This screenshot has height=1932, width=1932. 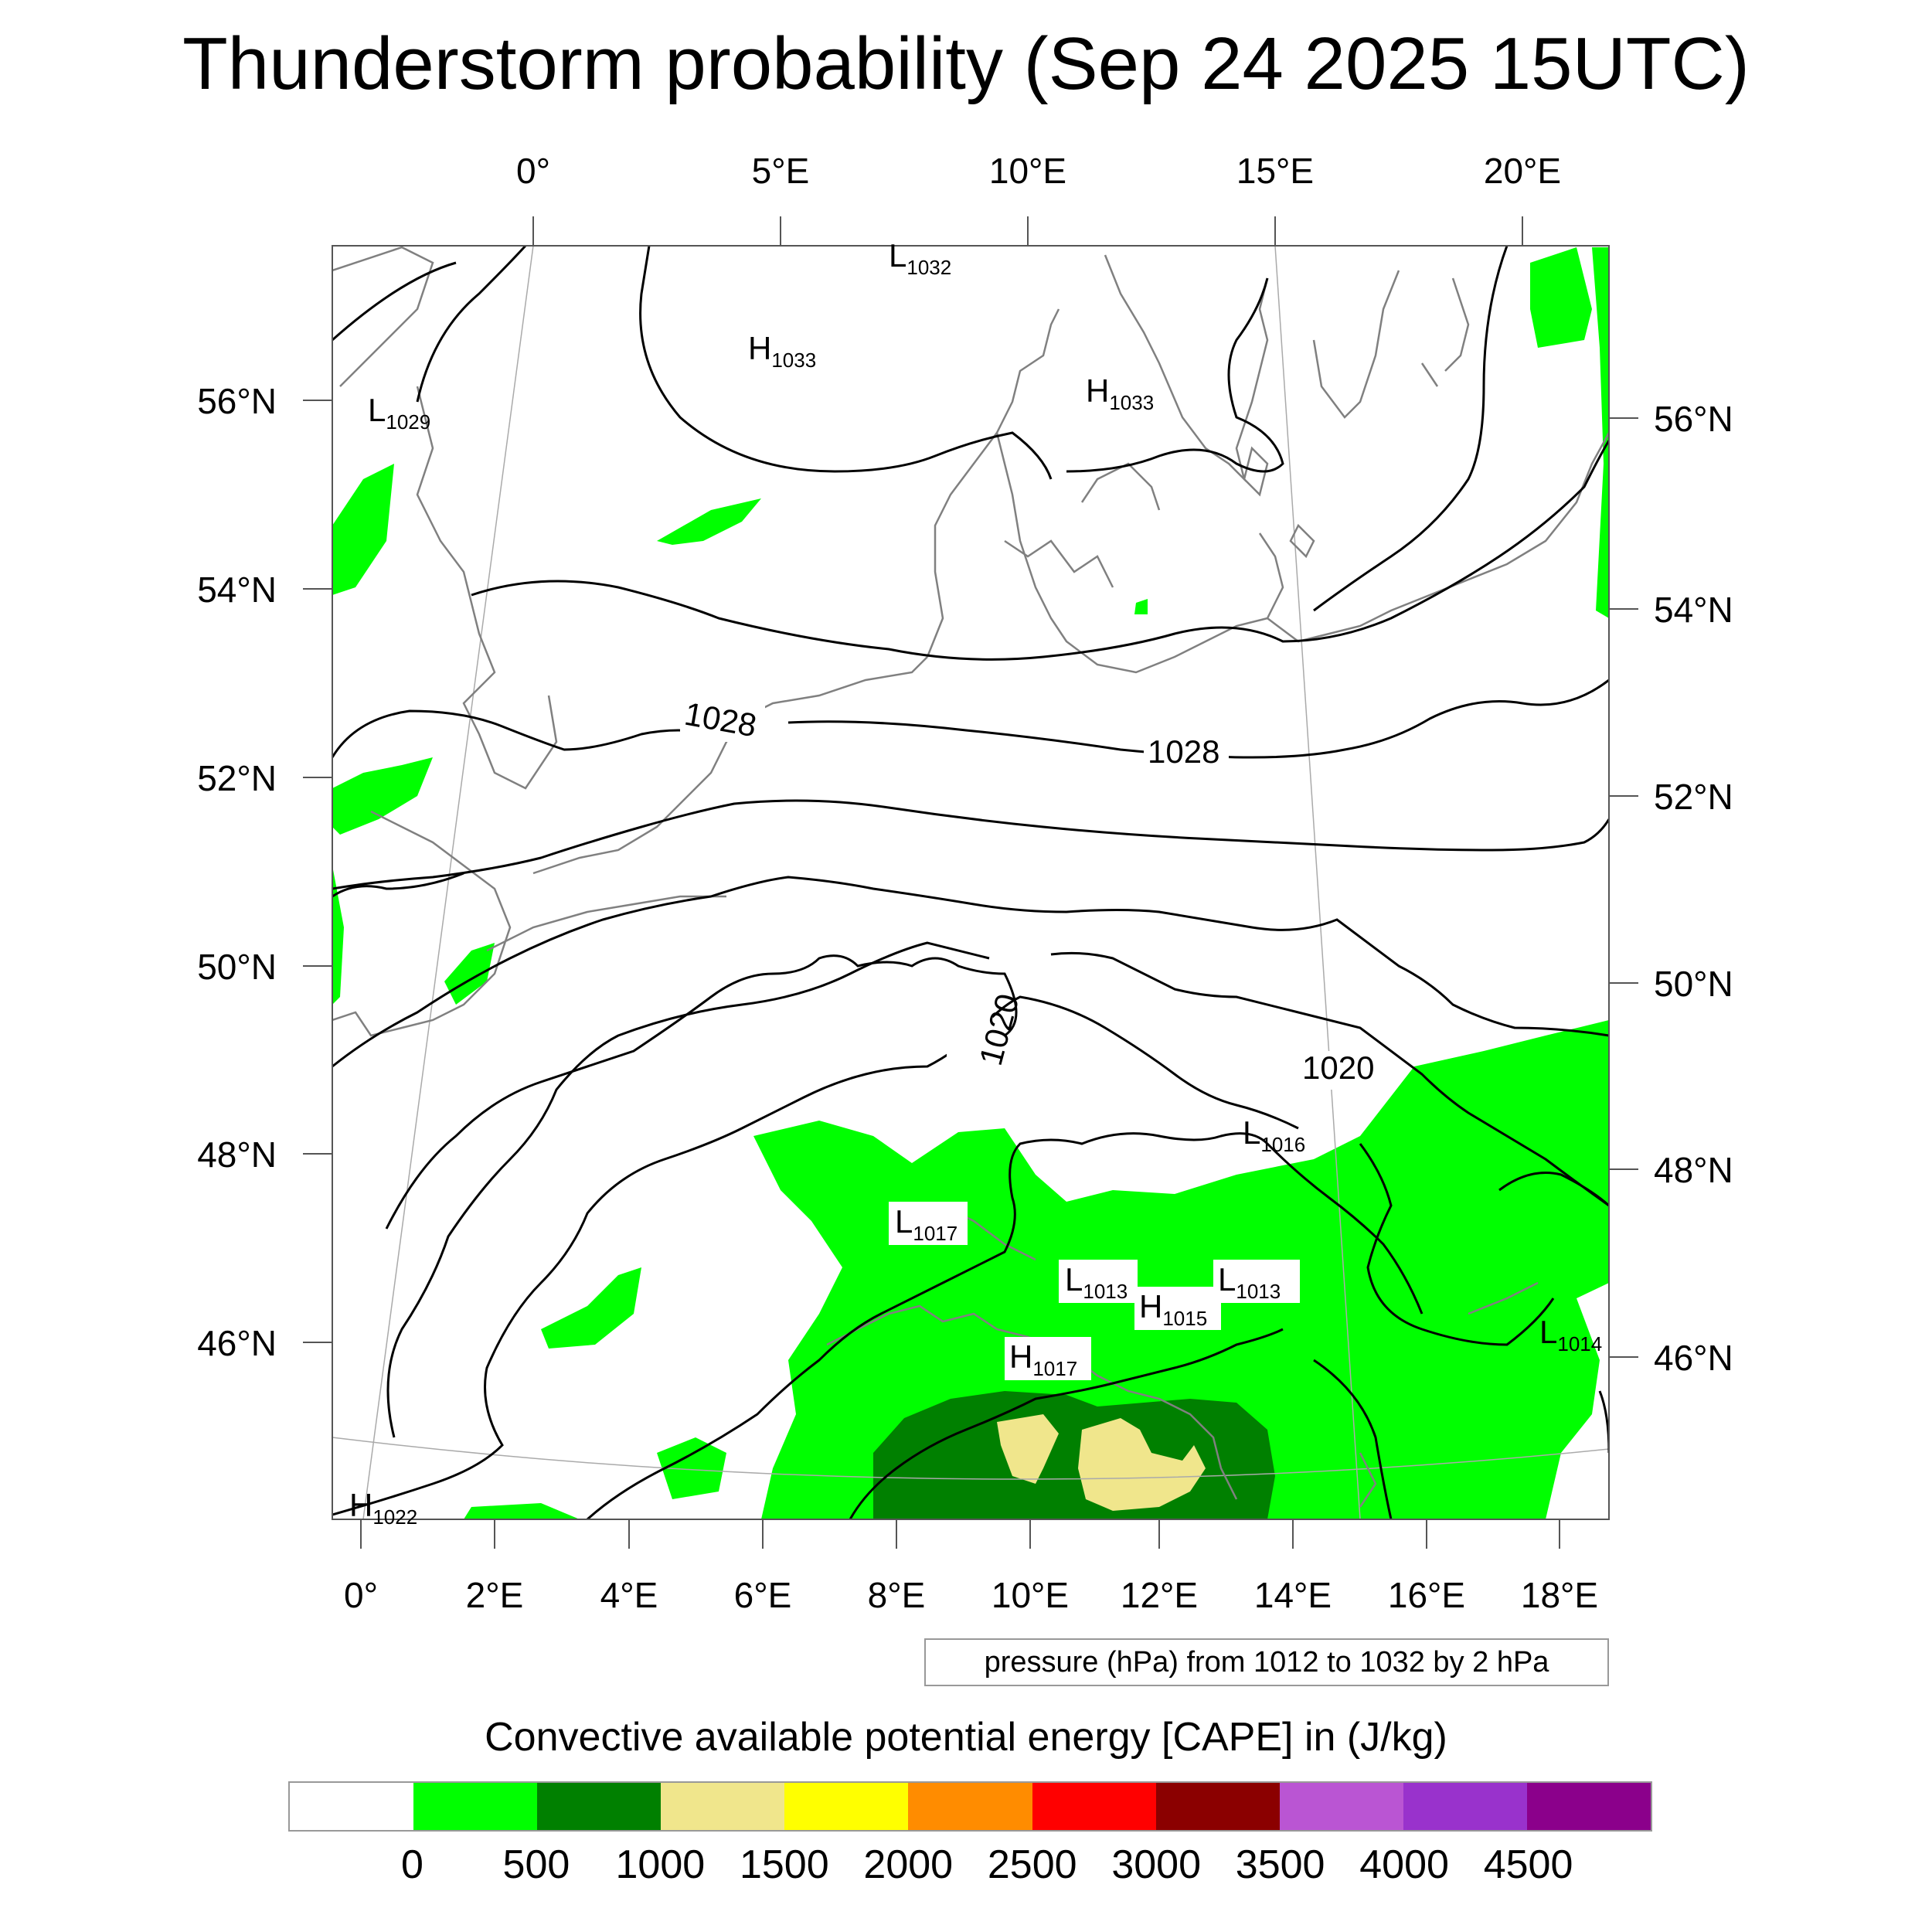 What do you see at coordinates (1274, 1135) in the screenshot?
I see `pressure-center-label: L1016` at bounding box center [1274, 1135].